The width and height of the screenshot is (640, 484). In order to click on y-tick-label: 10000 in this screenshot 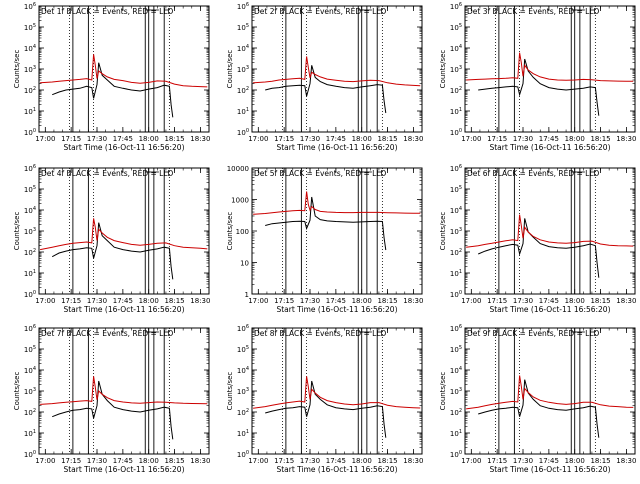, I will do `click(238, 169)`.